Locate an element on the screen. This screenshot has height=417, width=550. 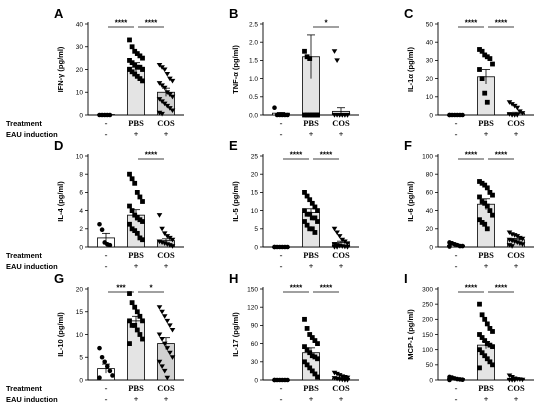
y-tick-label: 5 is located at coordinates (256, 229).